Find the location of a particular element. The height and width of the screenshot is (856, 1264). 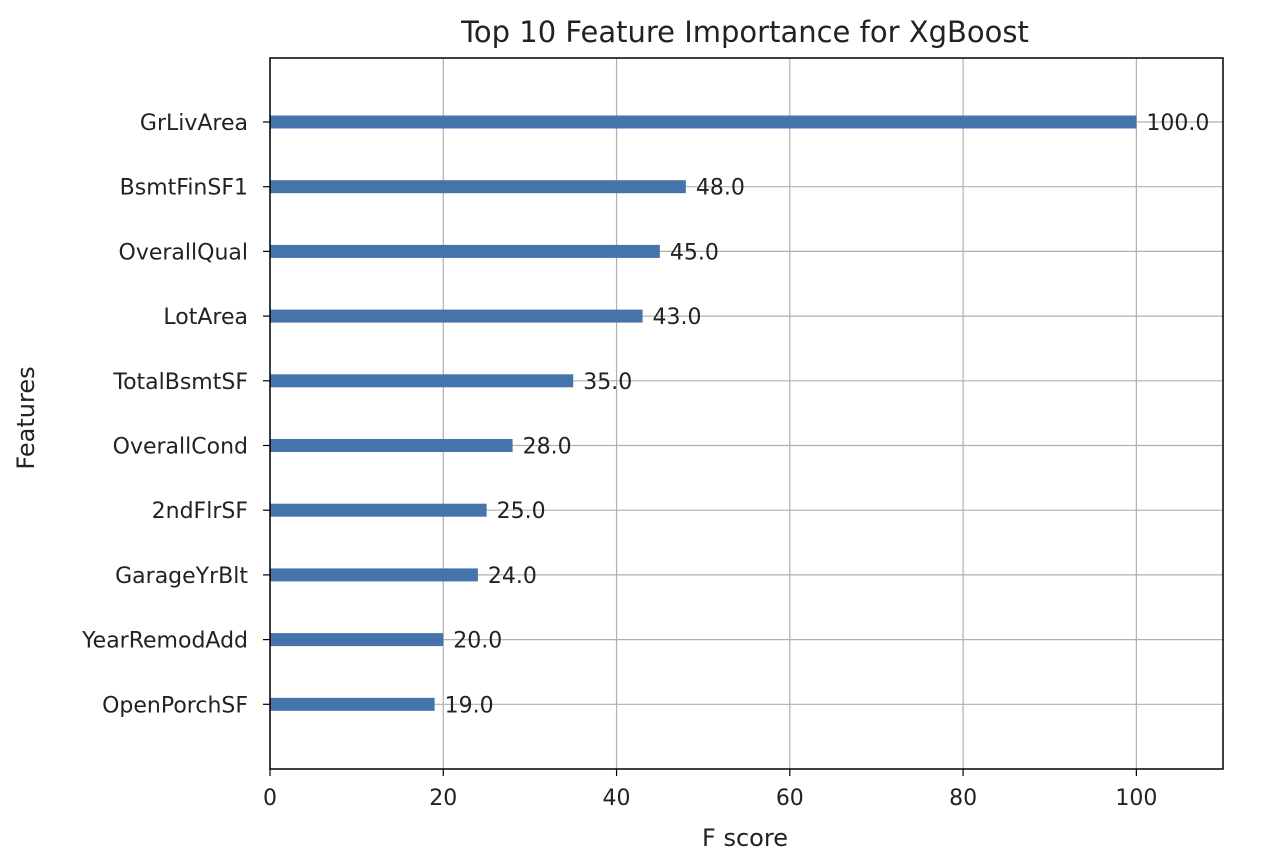

value-label: 28.0 is located at coordinates (547, 447).